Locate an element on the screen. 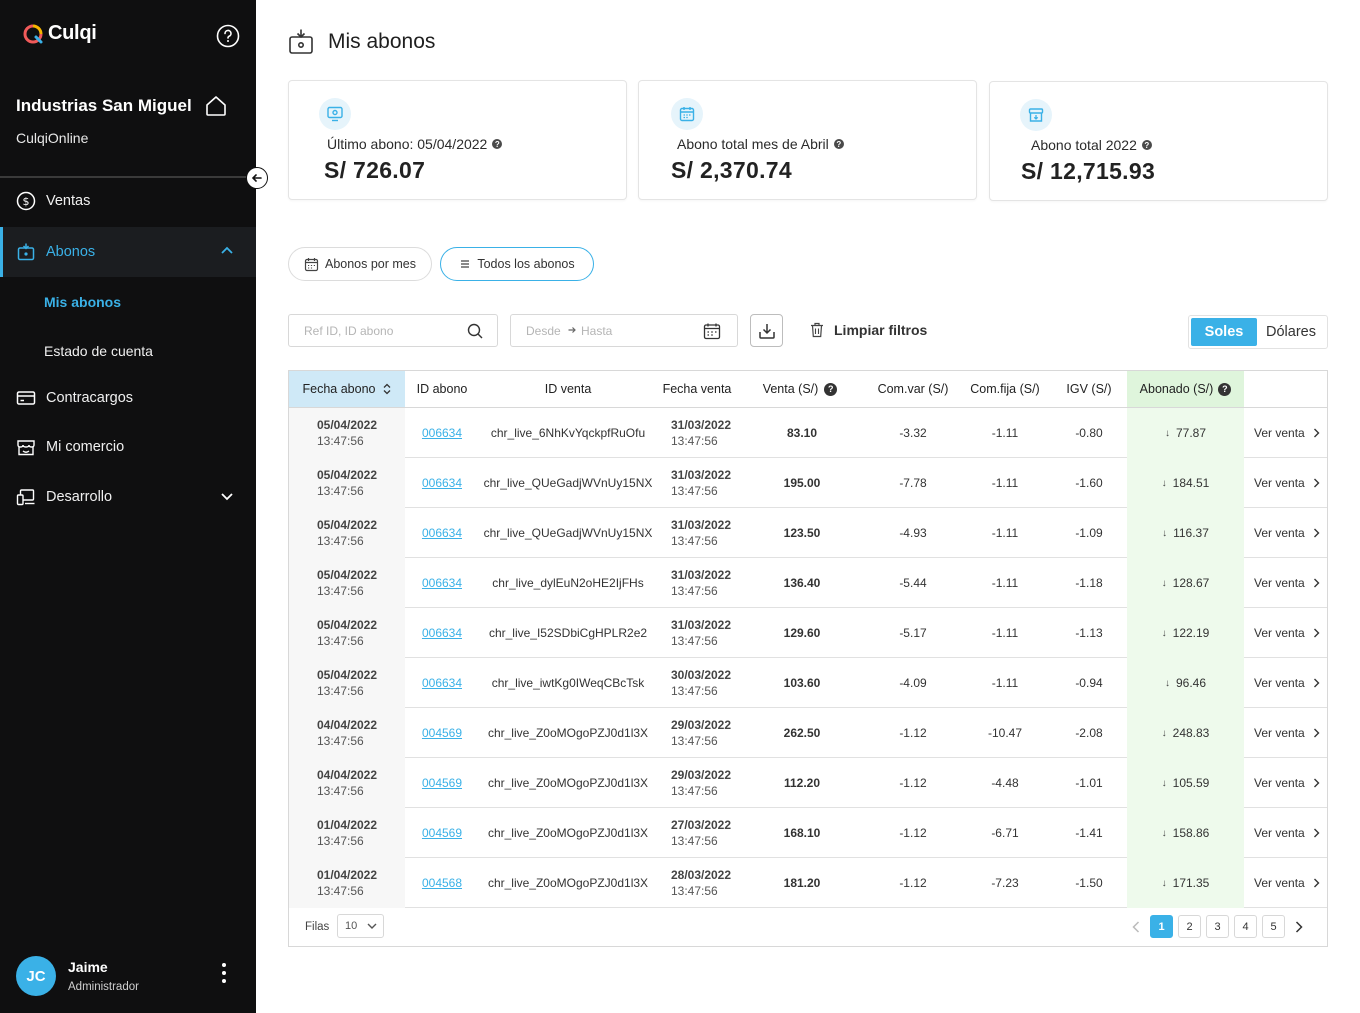 The width and height of the screenshot is (1360, 1013). chevron-left-icon is located at coordinates (1136, 926).